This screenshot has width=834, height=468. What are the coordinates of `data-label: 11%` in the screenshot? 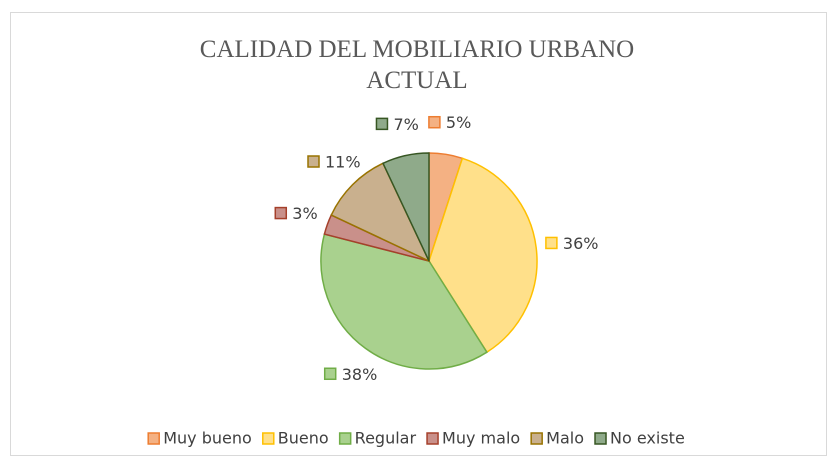 It's located at (343, 162).